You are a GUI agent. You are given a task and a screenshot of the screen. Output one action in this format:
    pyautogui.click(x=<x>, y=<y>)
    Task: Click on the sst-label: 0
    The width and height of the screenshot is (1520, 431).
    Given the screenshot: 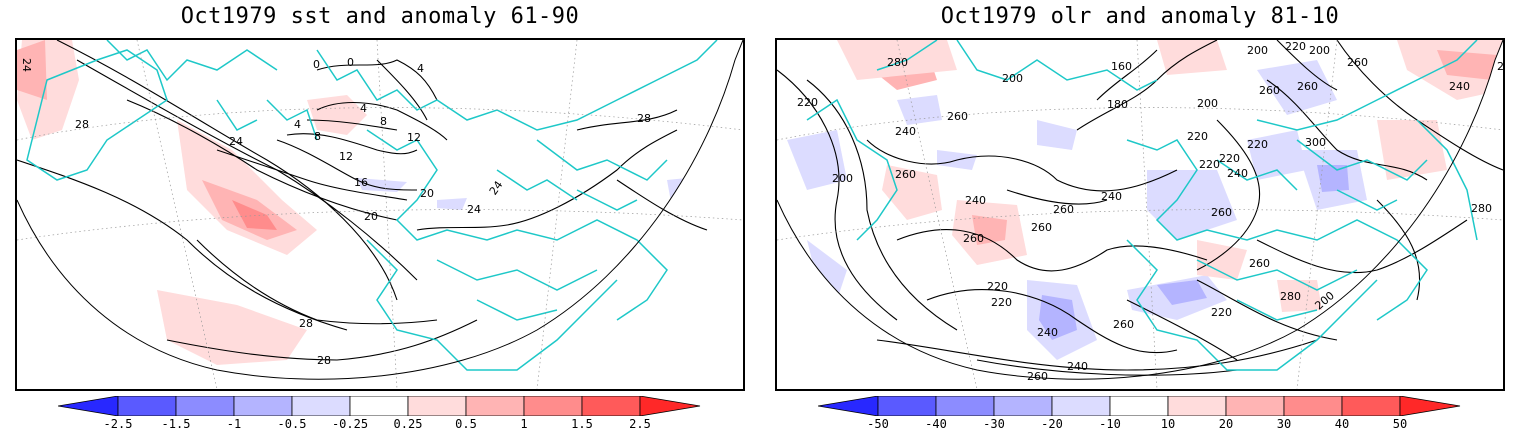 What is the action you would take?
    pyautogui.click(x=316, y=64)
    